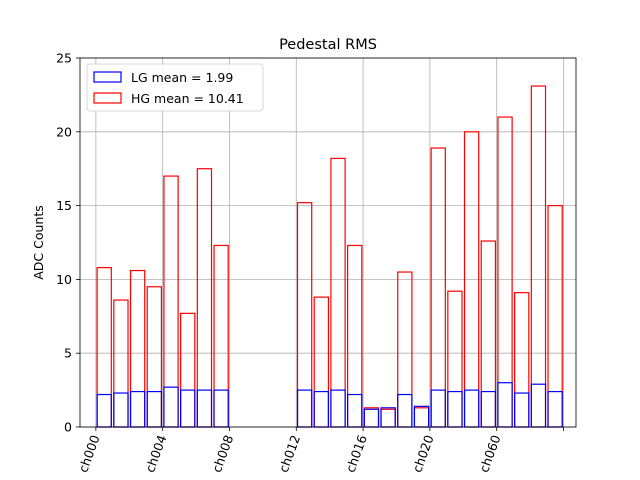 The width and height of the screenshot is (640, 480). I want to click on x-tick-label: ch000, so click(88, 453).